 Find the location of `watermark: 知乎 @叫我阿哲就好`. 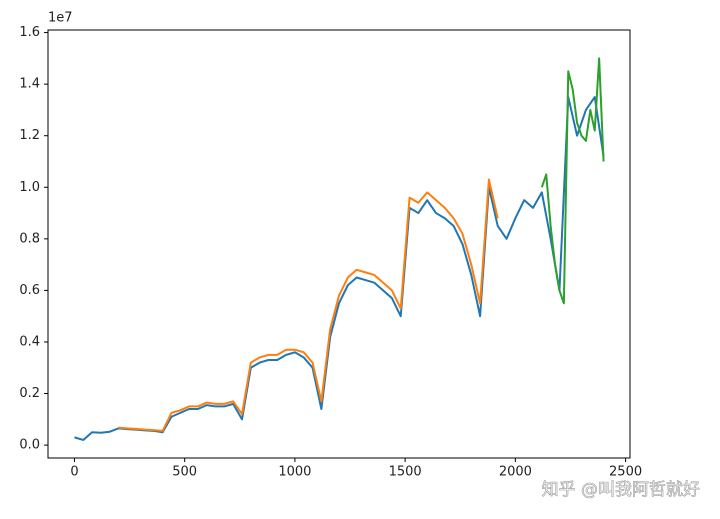

watermark: 知乎 @叫我阿哲就好 is located at coordinates (621, 490).